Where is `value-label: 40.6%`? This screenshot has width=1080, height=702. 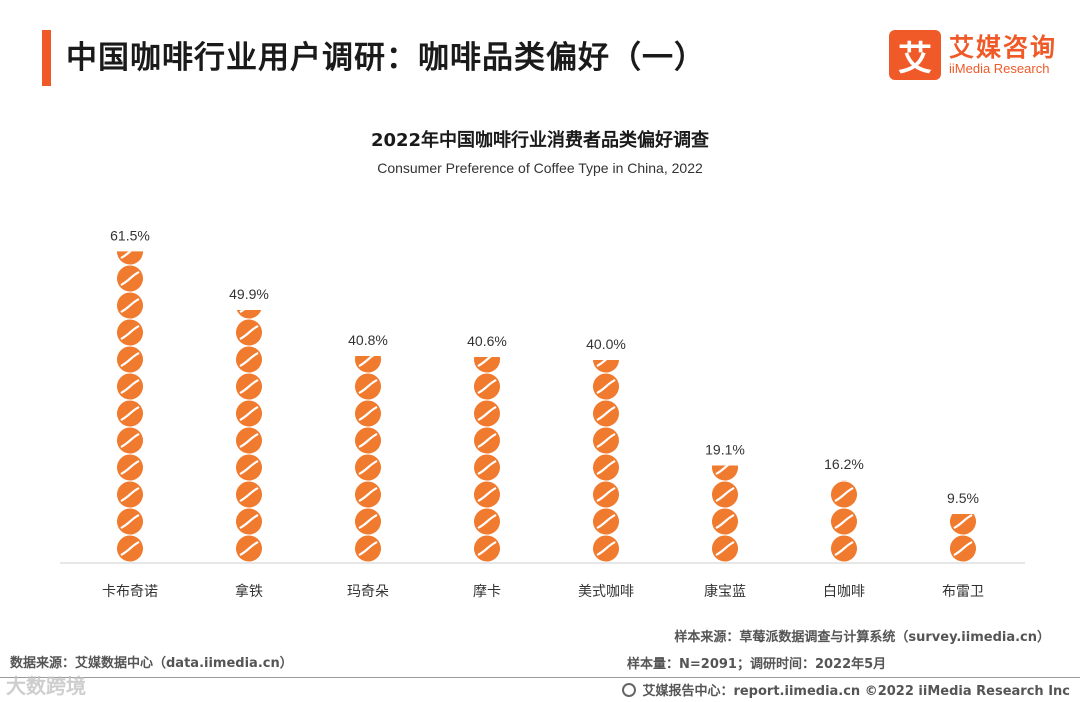 value-label: 40.6% is located at coordinates (487, 341).